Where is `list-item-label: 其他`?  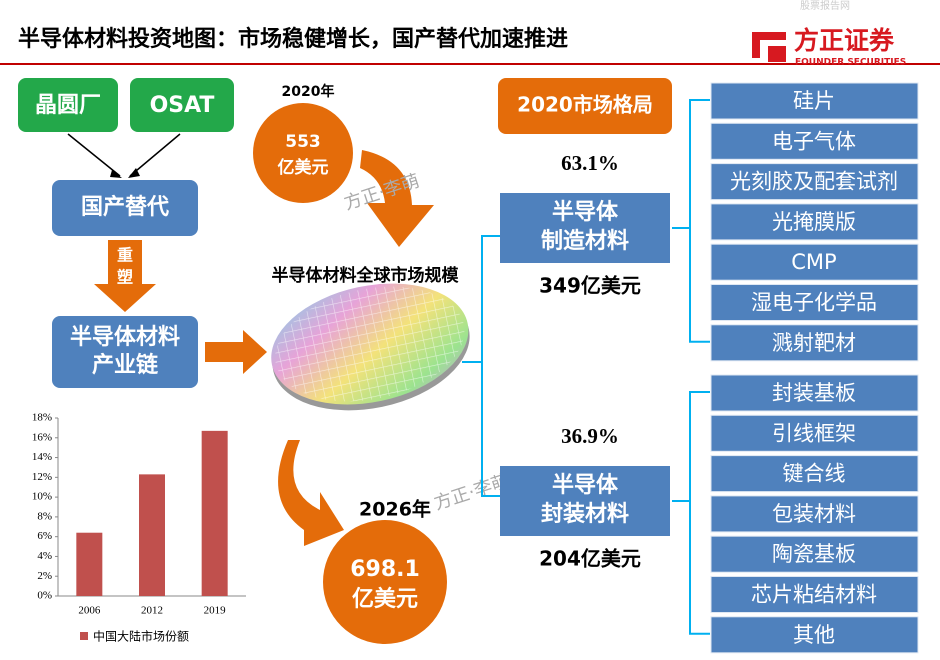 list-item-label: 其他 is located at coordinates (814, 635).